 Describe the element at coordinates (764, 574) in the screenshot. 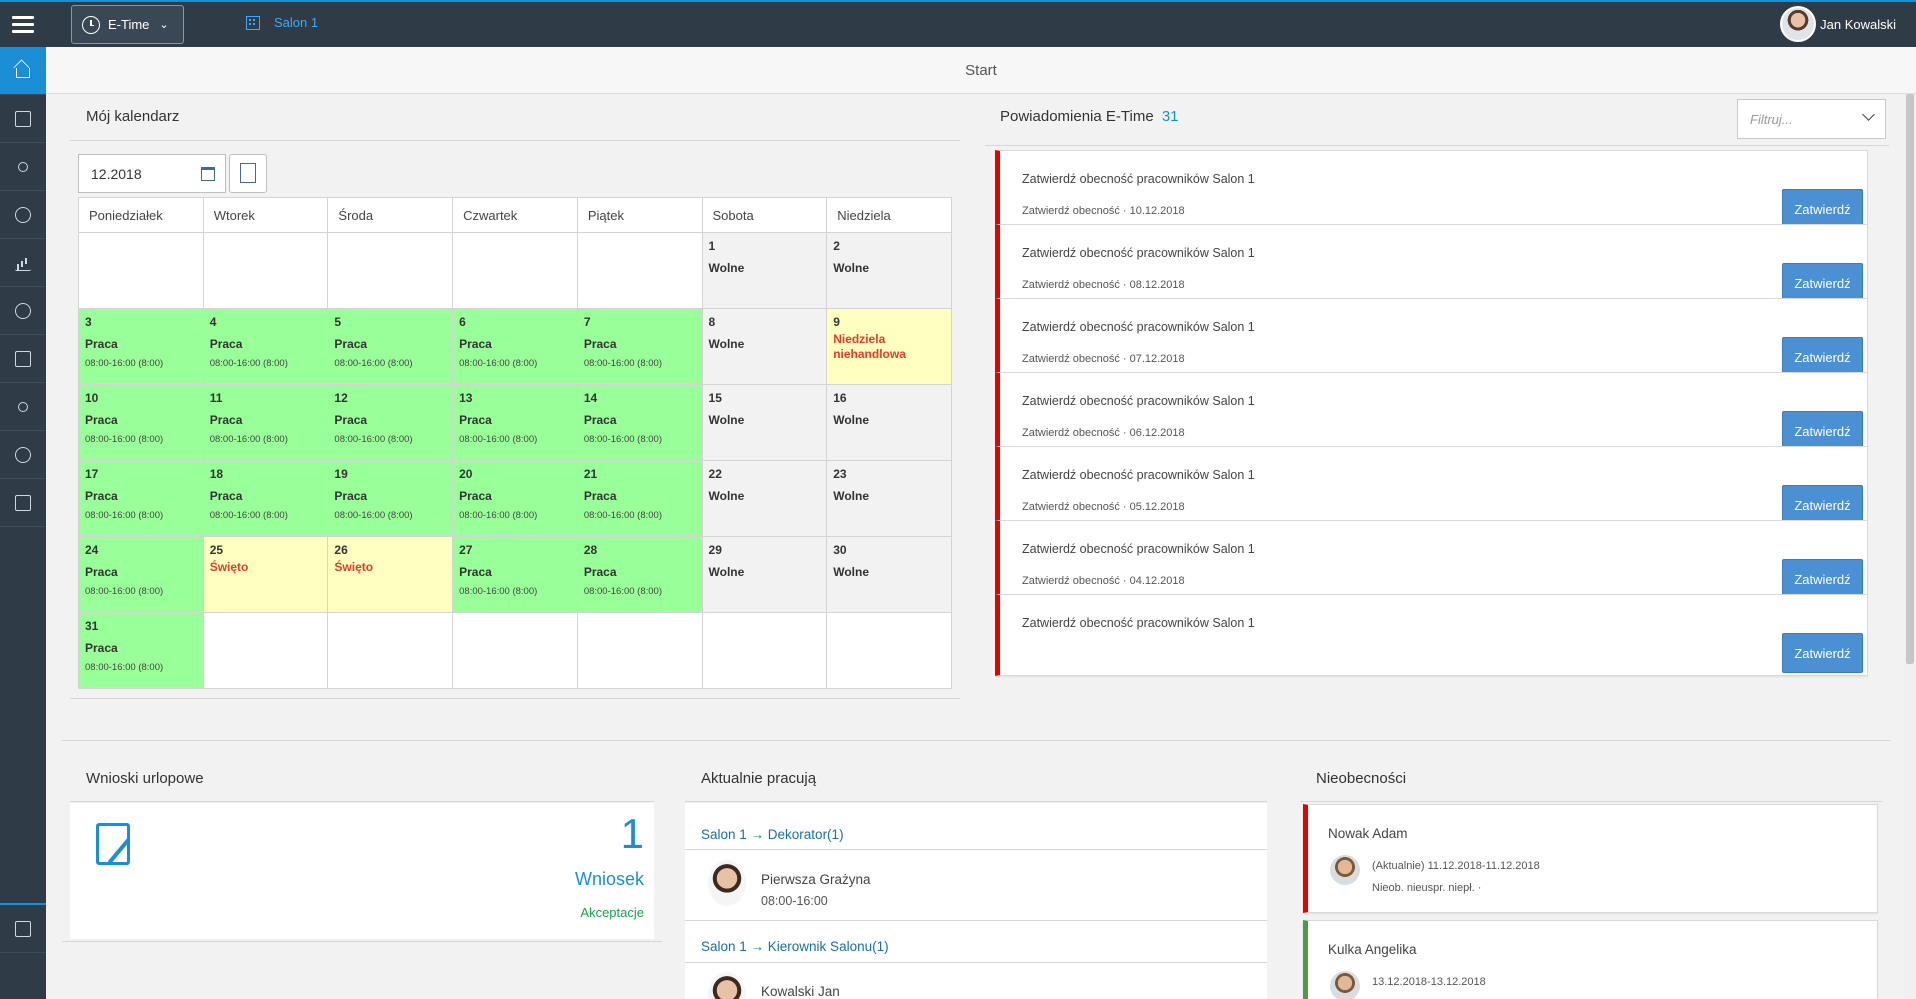

I see `calendar-day-cell: 29 Wolne` at that location.